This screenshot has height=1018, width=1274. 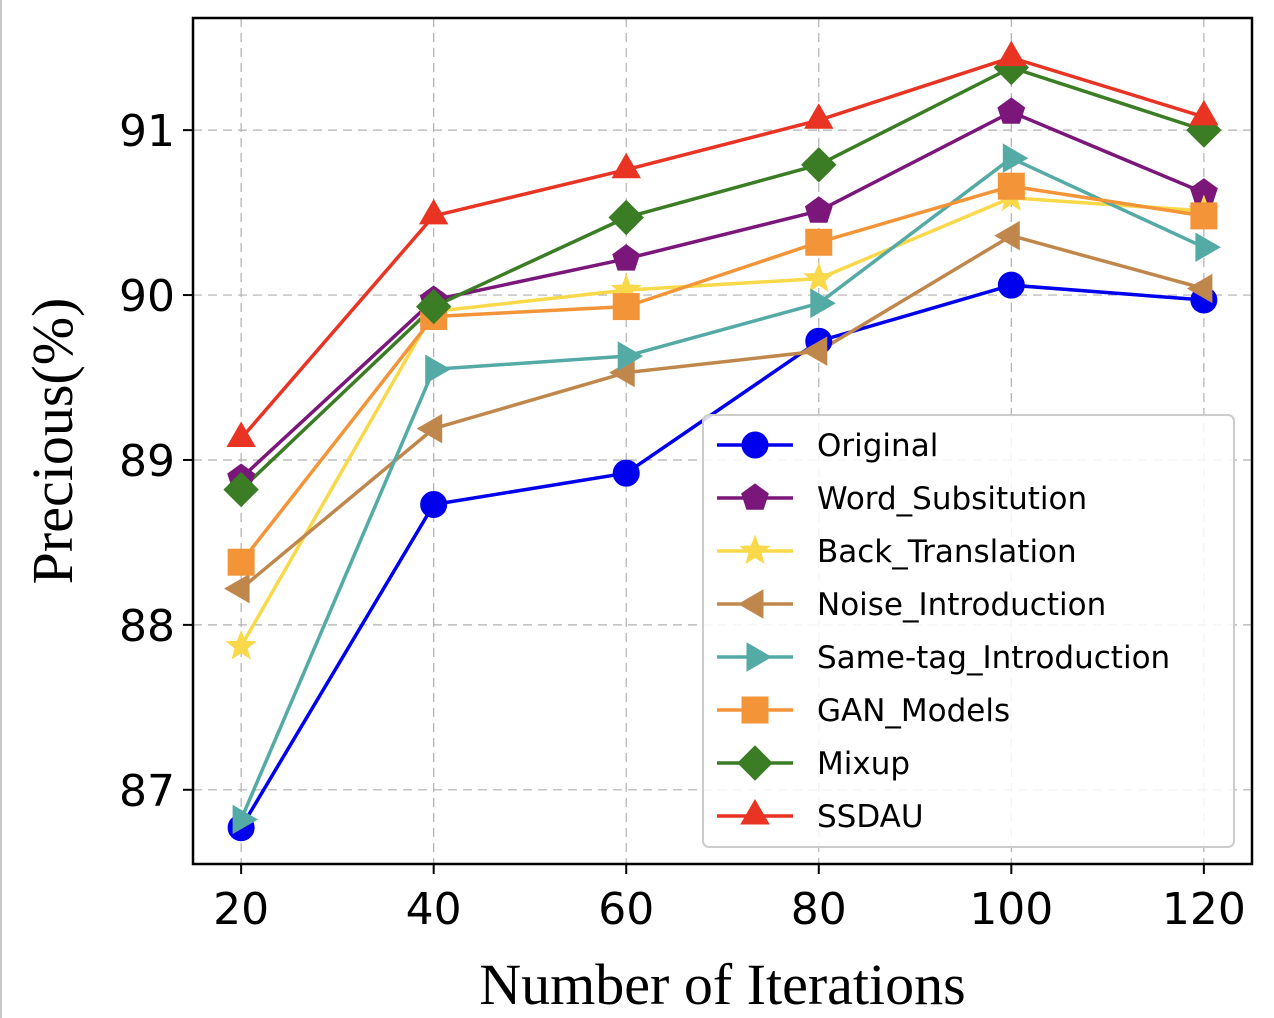 I want to click on y-tick-label: 87, so click(x=147, y=791).